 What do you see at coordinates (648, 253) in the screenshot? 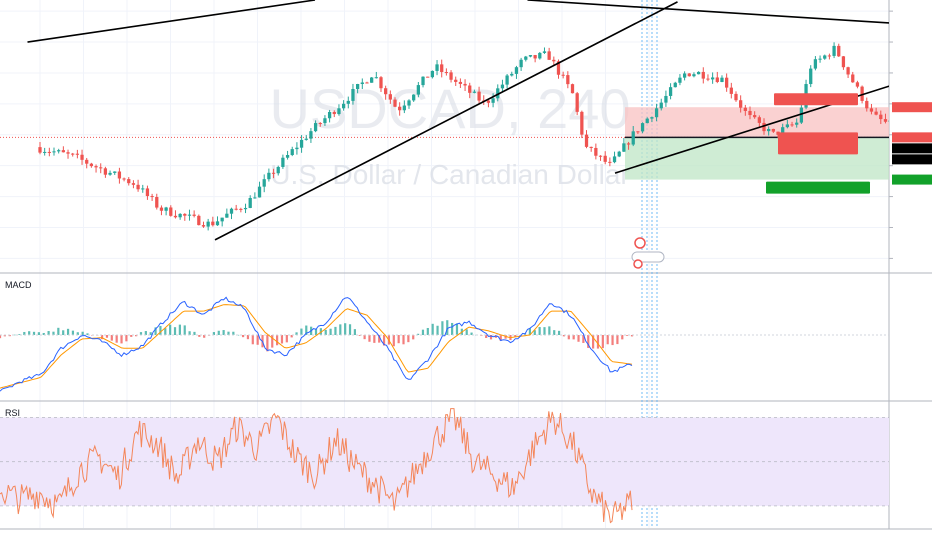
I see `event-markers` at bounding box center [648, 253].